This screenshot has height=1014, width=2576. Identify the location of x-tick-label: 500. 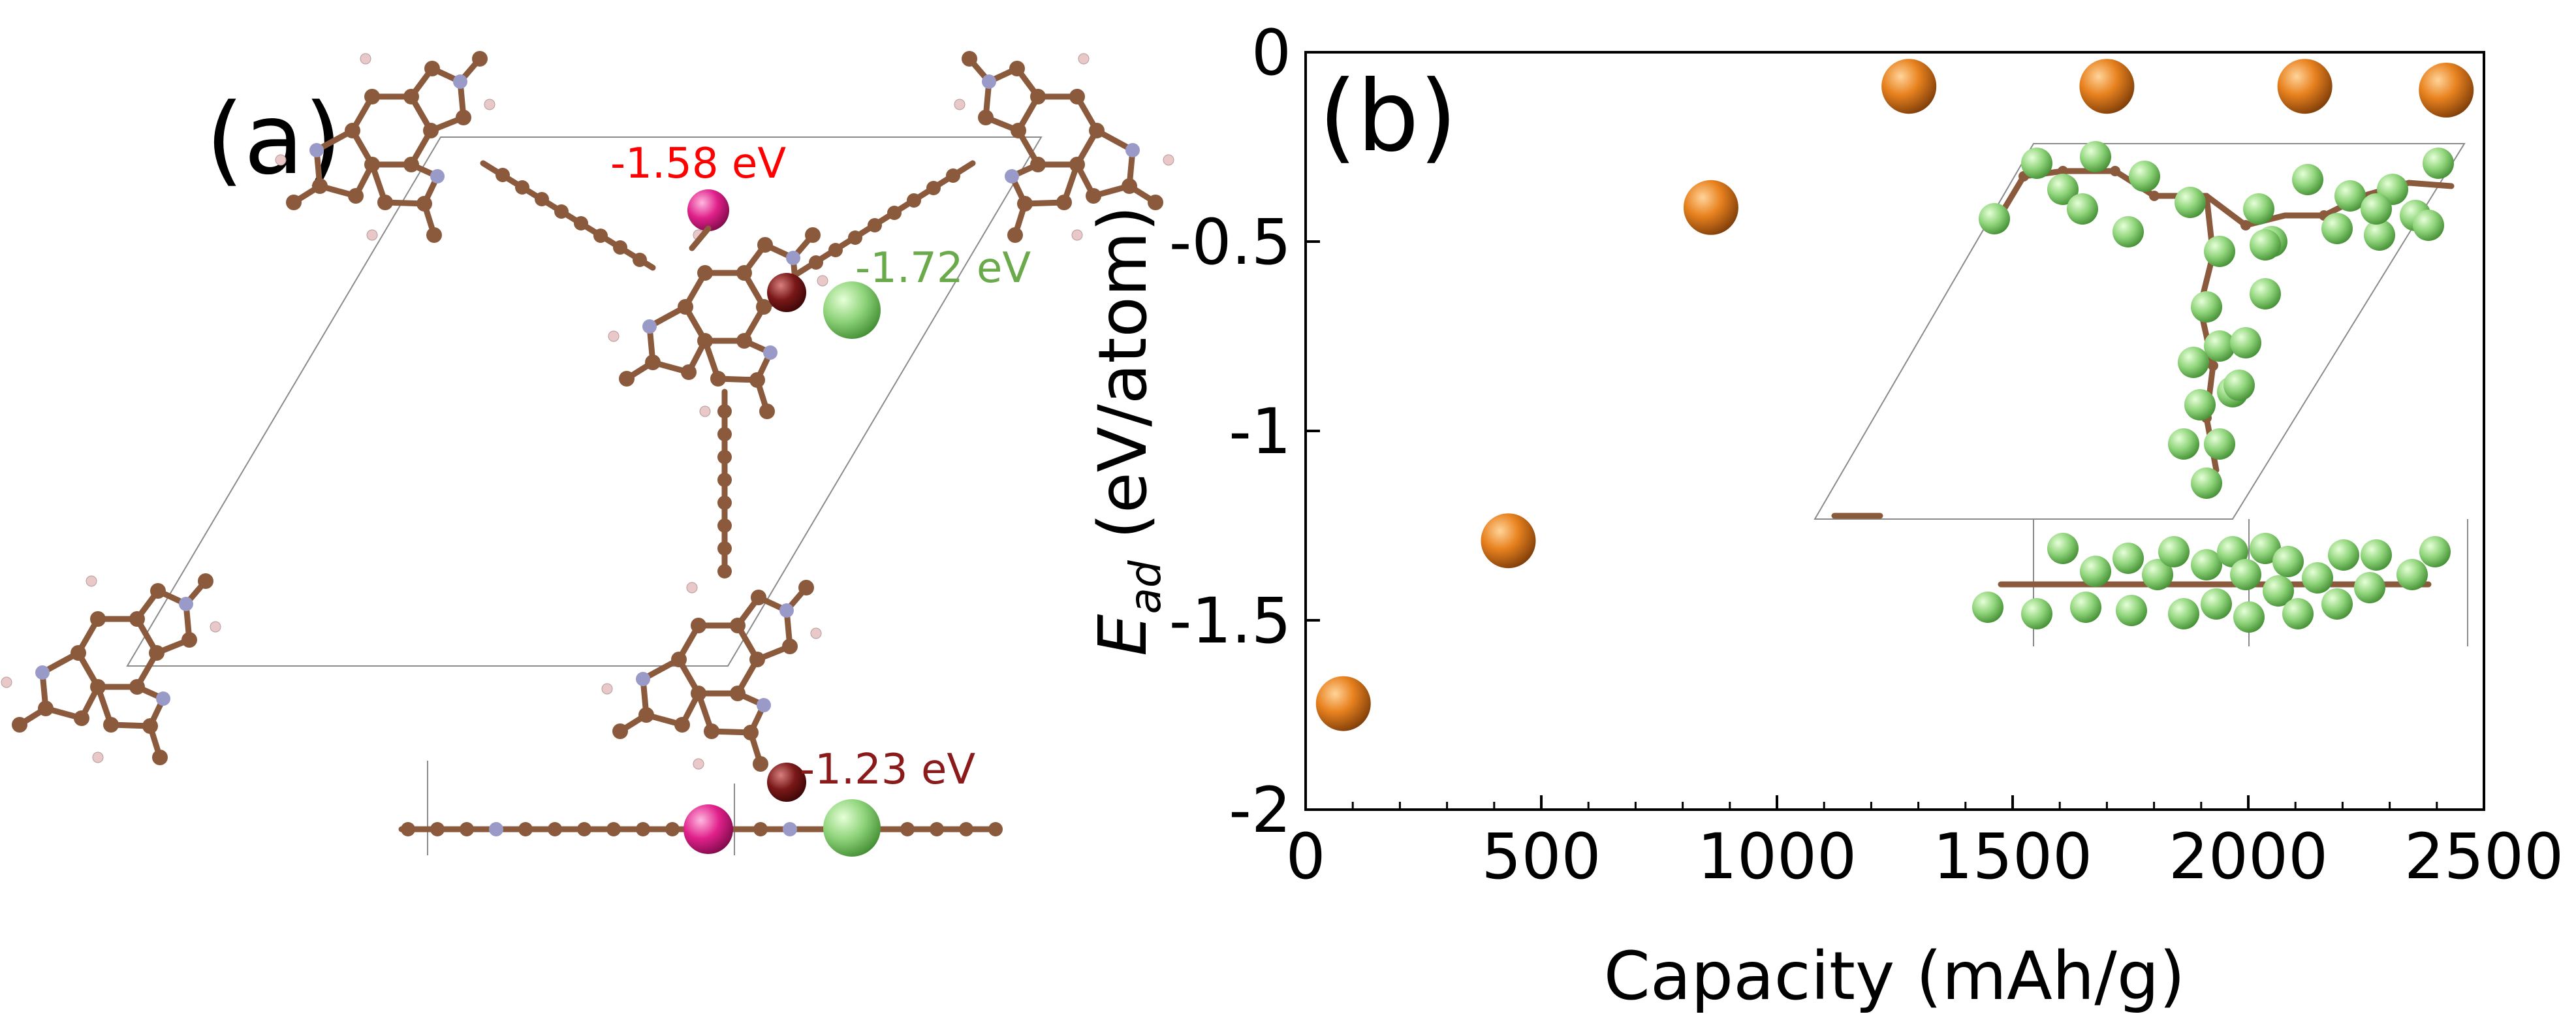
(1541, 856).